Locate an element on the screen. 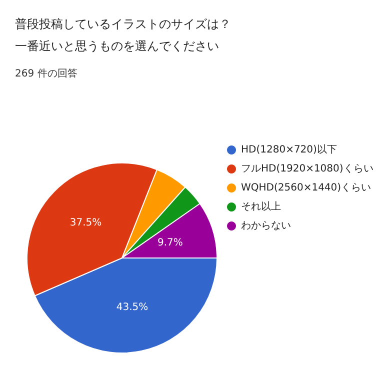 Image resolution: width=384 pixels, height=384 pixels. legend-label: わからない is located at coordinates (266, 226).